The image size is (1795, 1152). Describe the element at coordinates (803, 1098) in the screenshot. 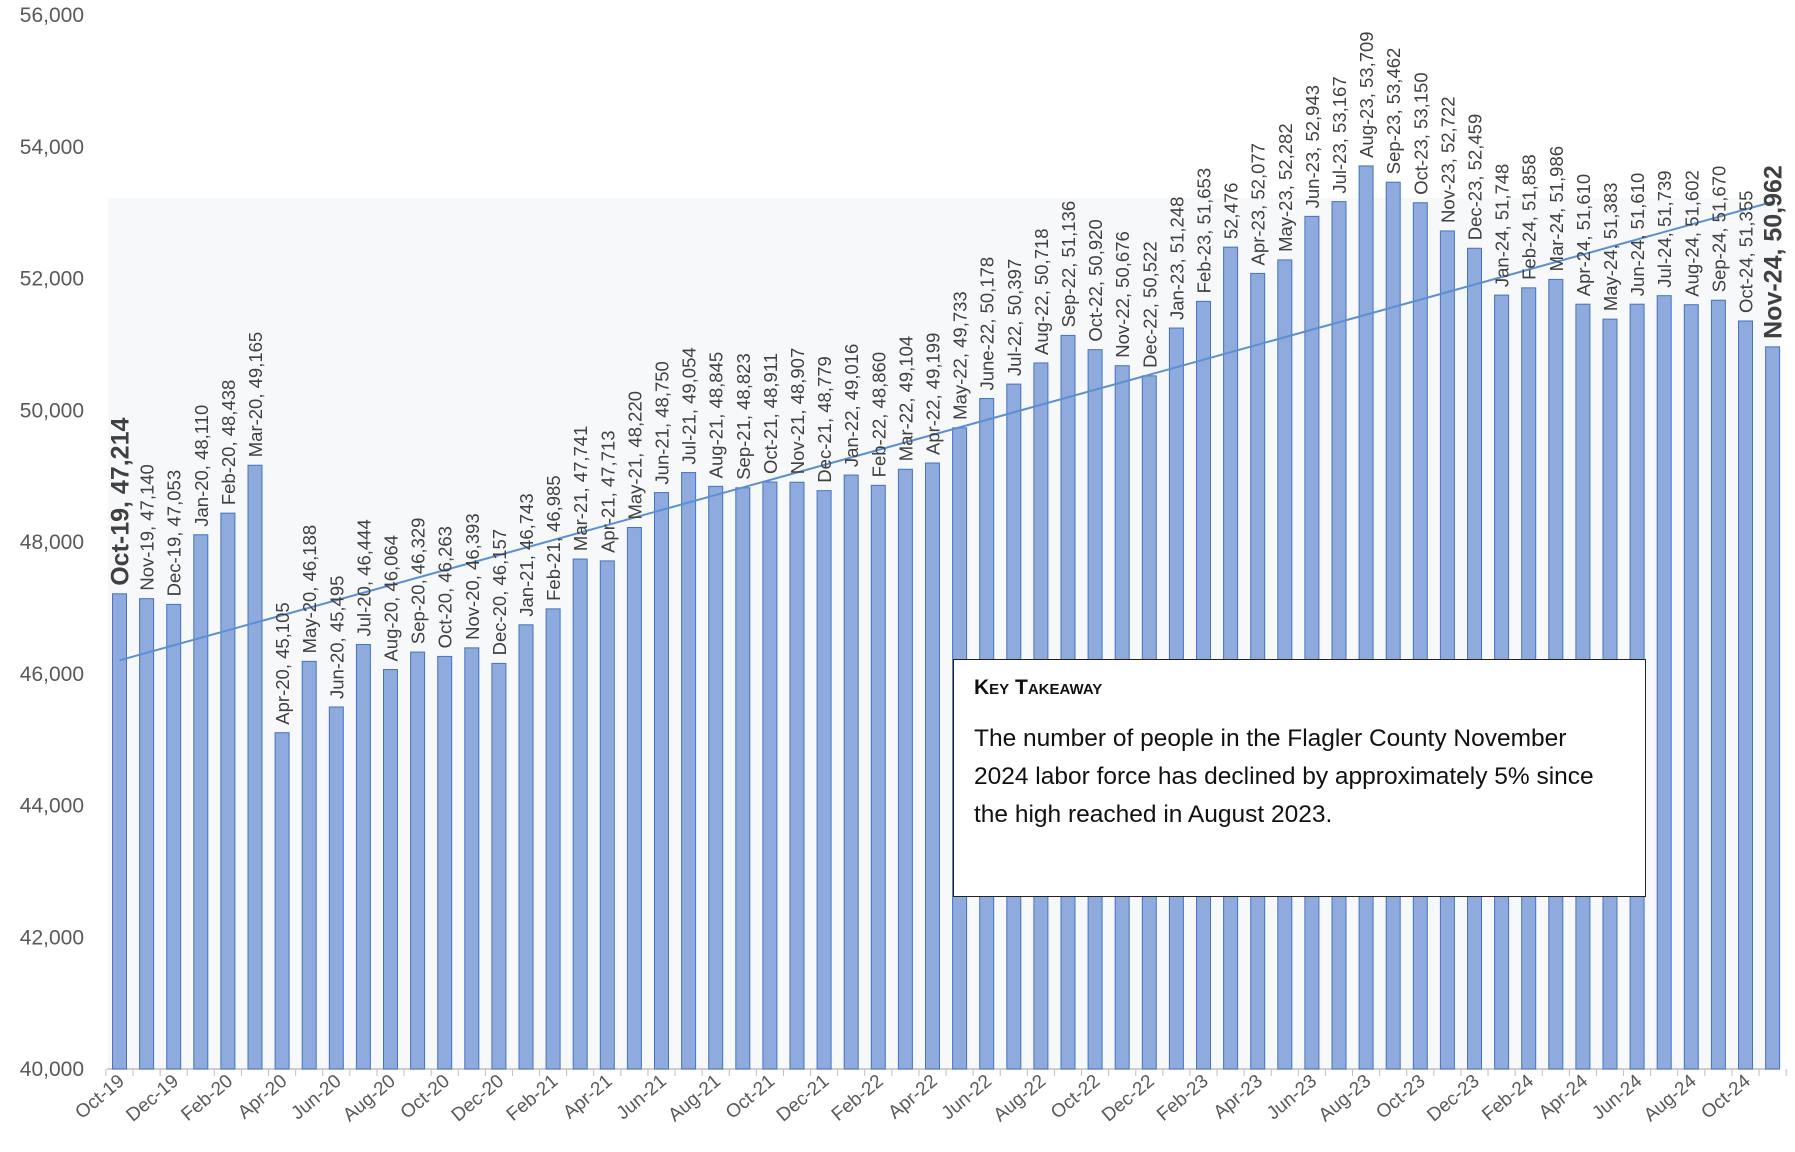

I see `x-tick-label: Dec-21` at that location.